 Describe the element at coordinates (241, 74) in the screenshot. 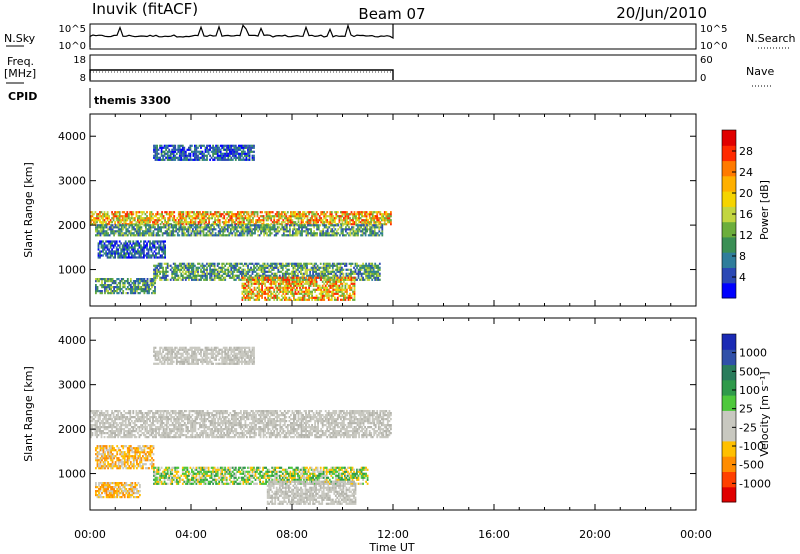

I see `freq-trace` at that location.